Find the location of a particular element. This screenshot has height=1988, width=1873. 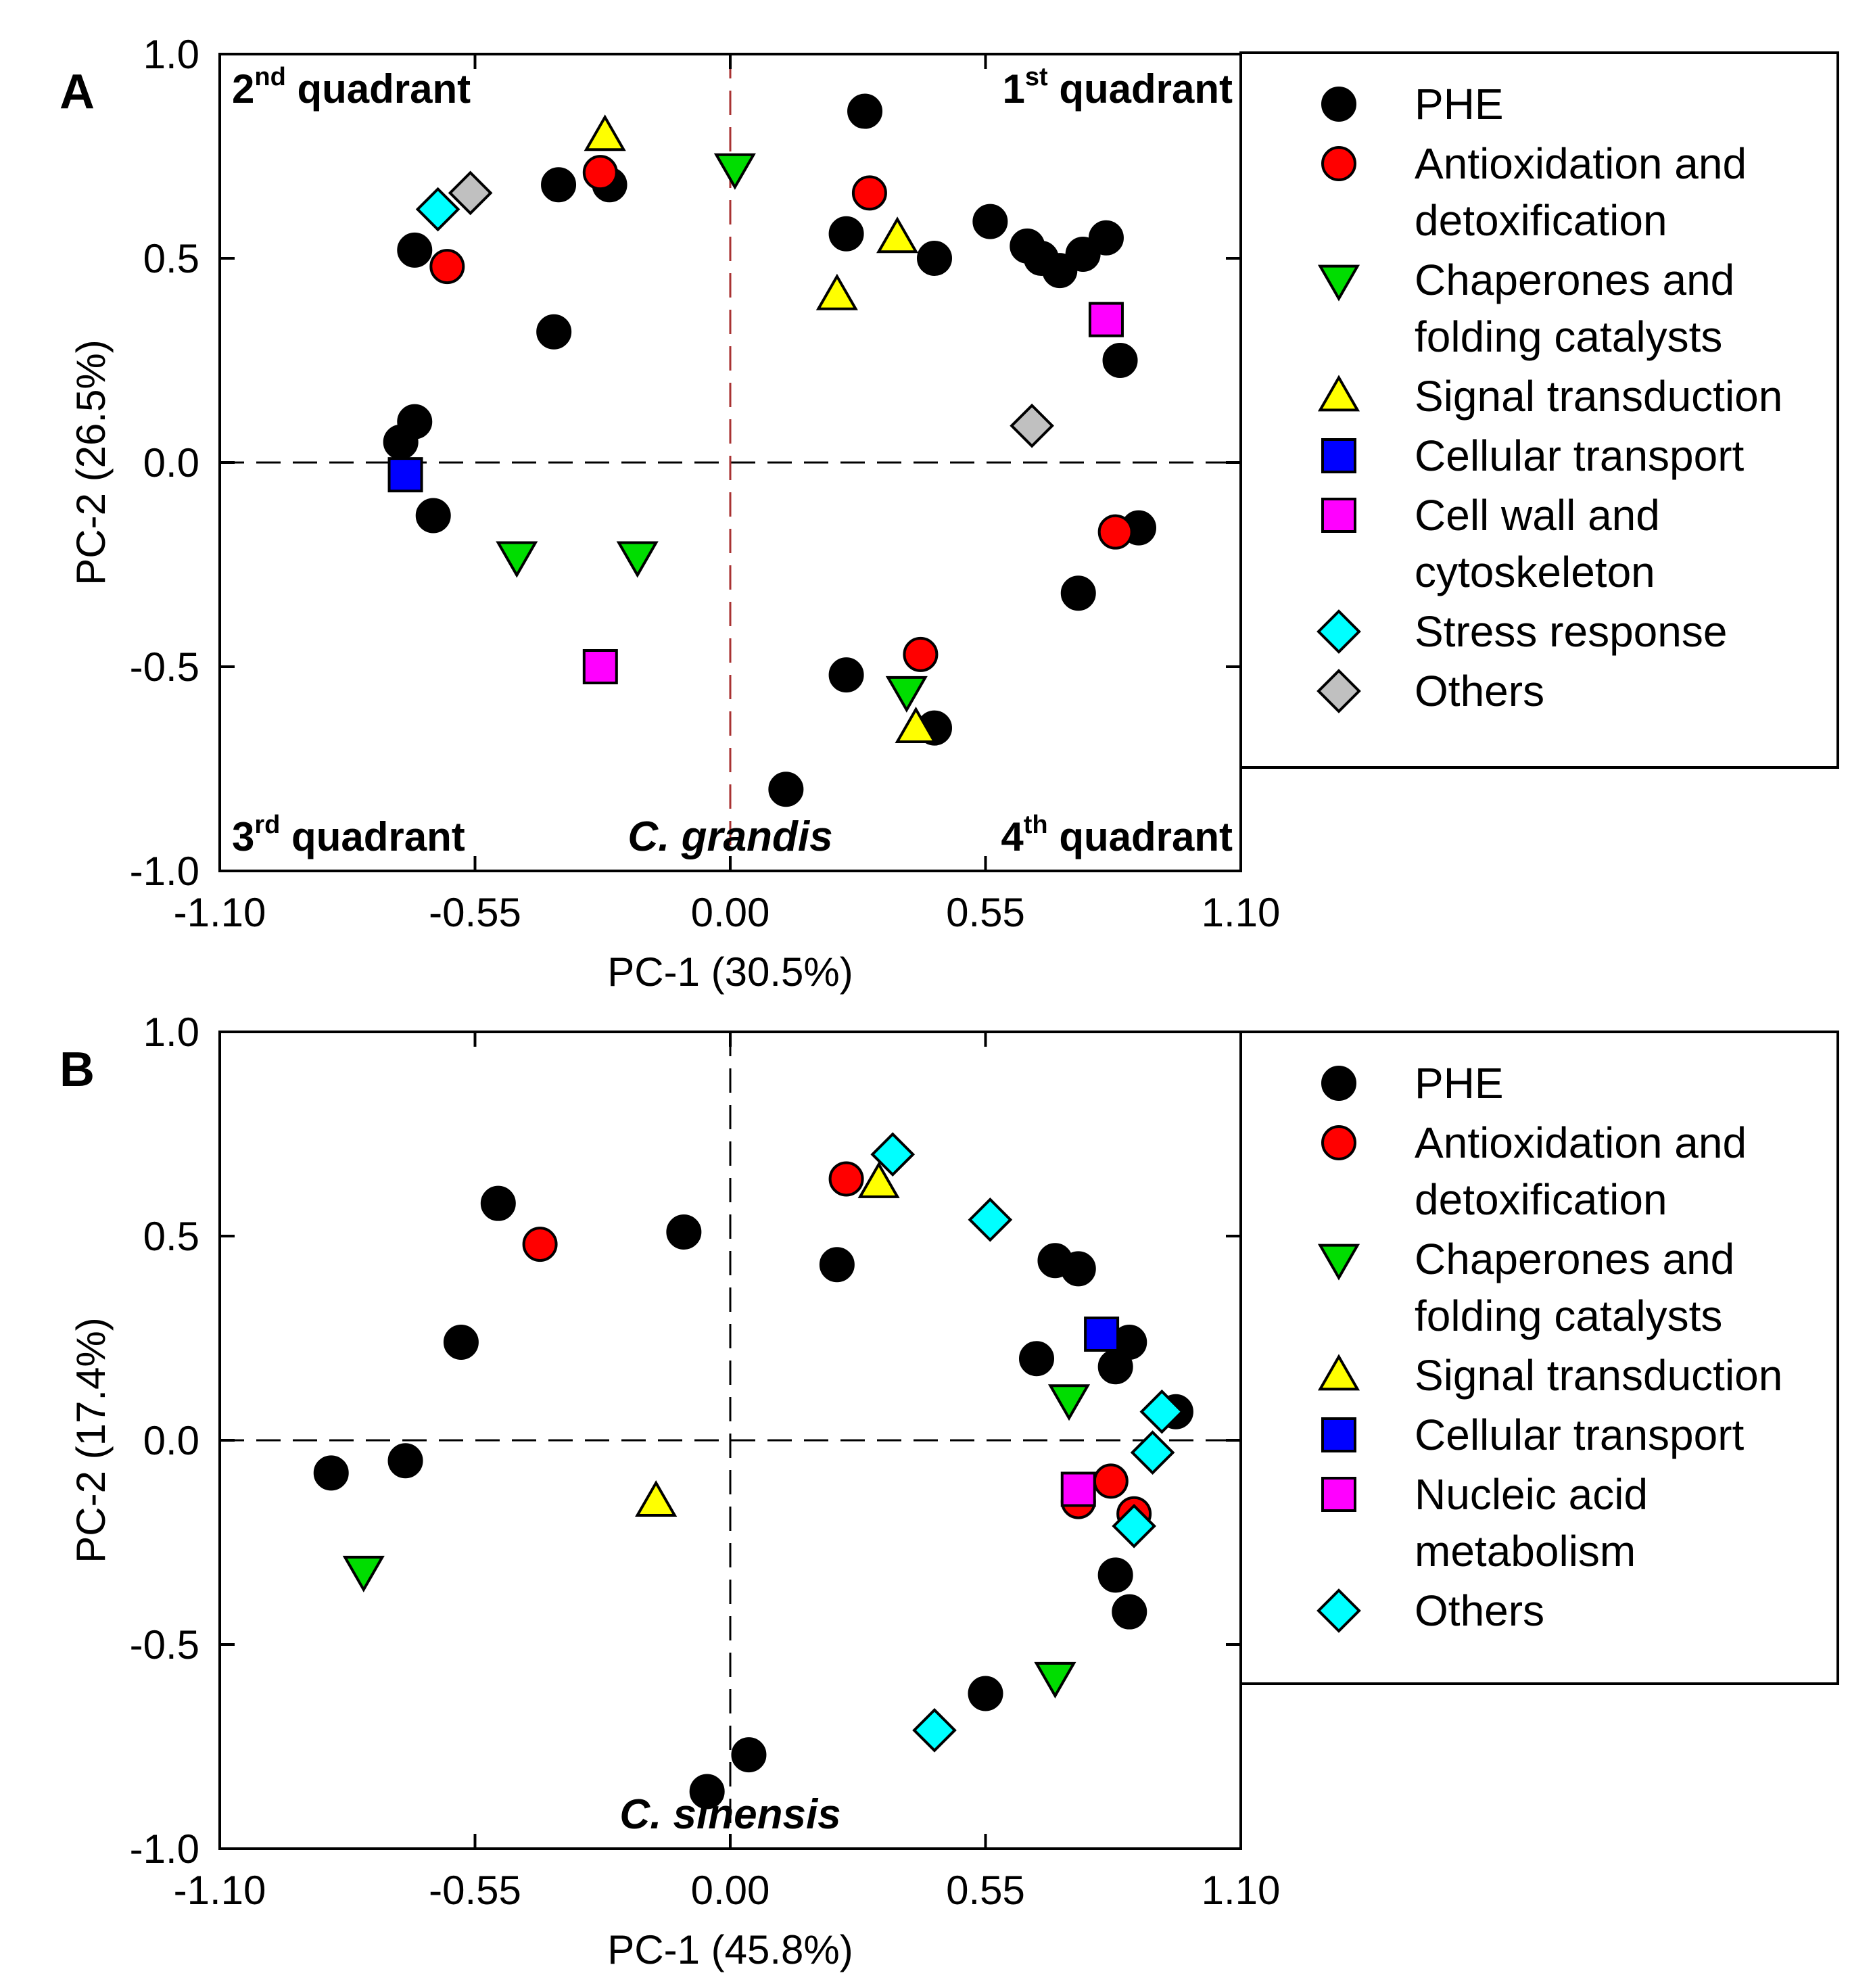

y-tick-label: -1.0 is located at coordinates (164, 1849).